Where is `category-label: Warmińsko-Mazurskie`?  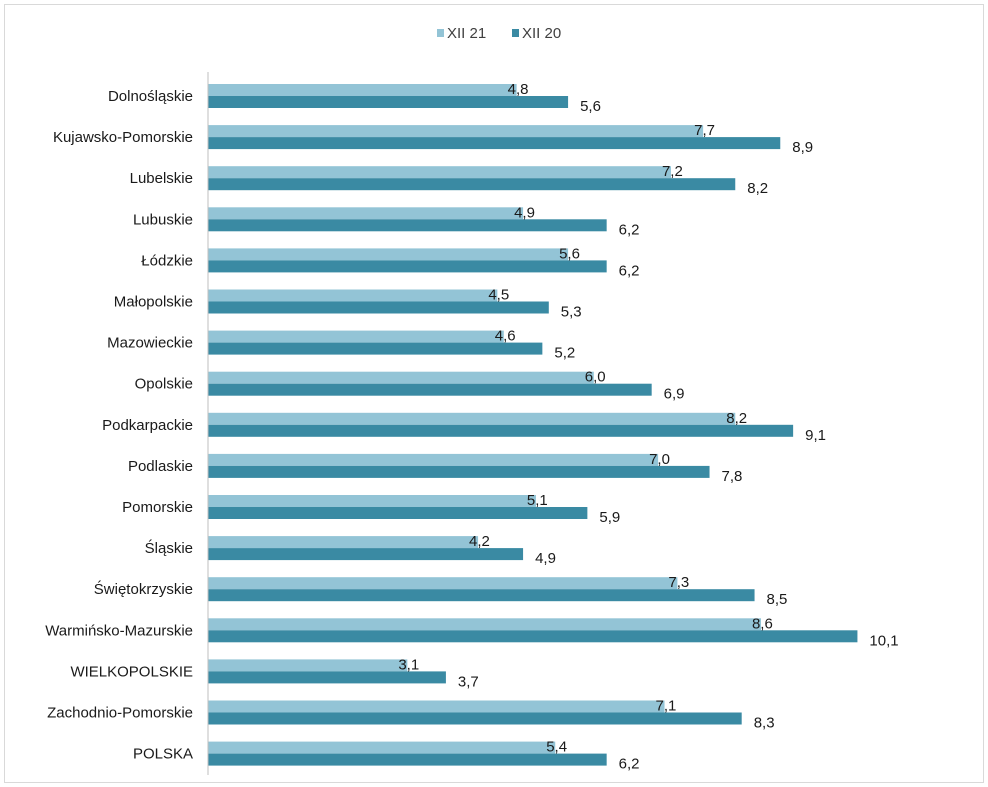 category-label: Warmińsko-Mazurskie is located at coordinates (119, 630).